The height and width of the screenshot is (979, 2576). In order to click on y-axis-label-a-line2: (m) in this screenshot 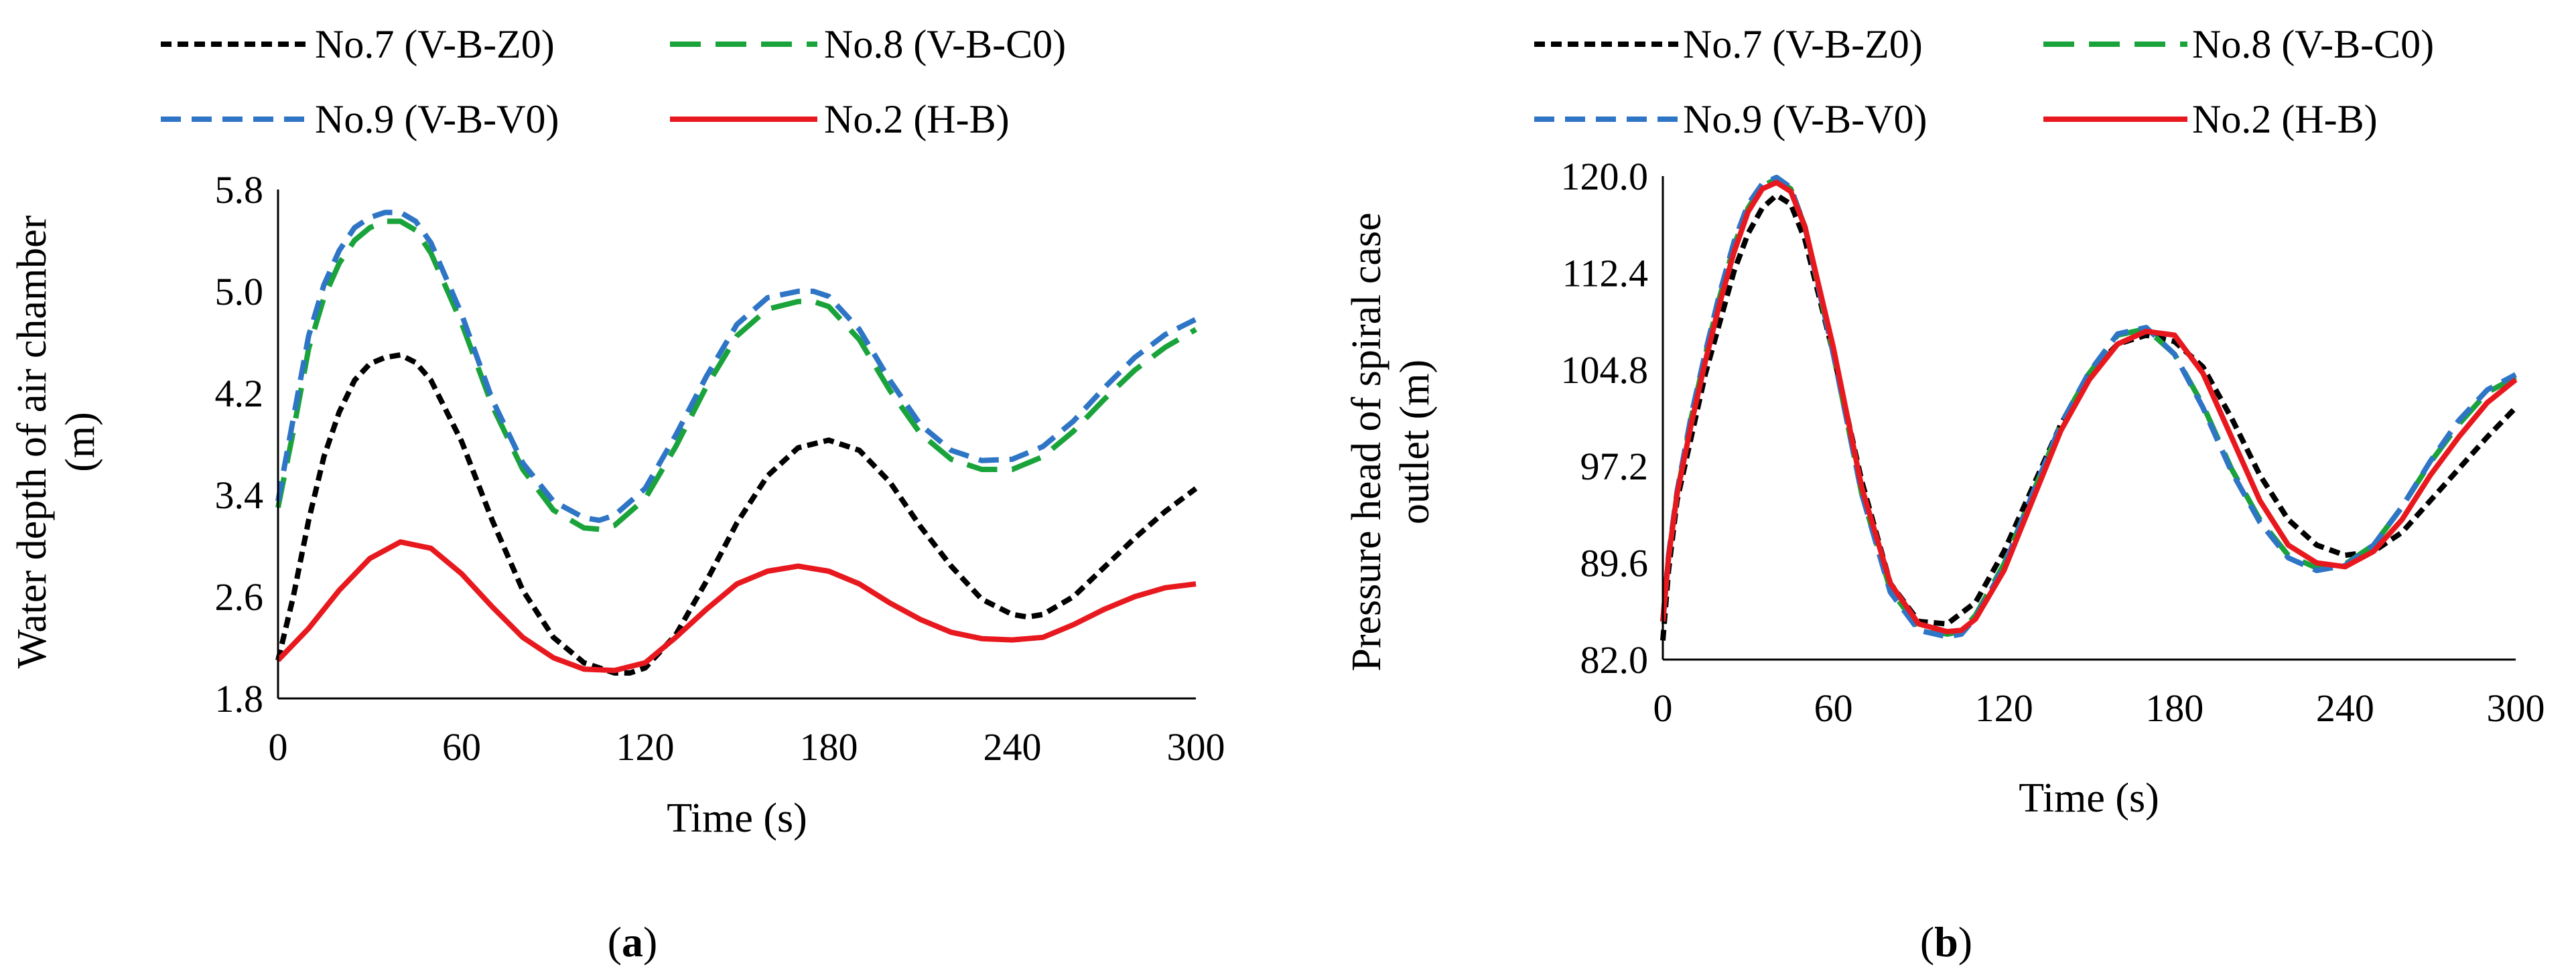, I will do `click(80, 442)`.